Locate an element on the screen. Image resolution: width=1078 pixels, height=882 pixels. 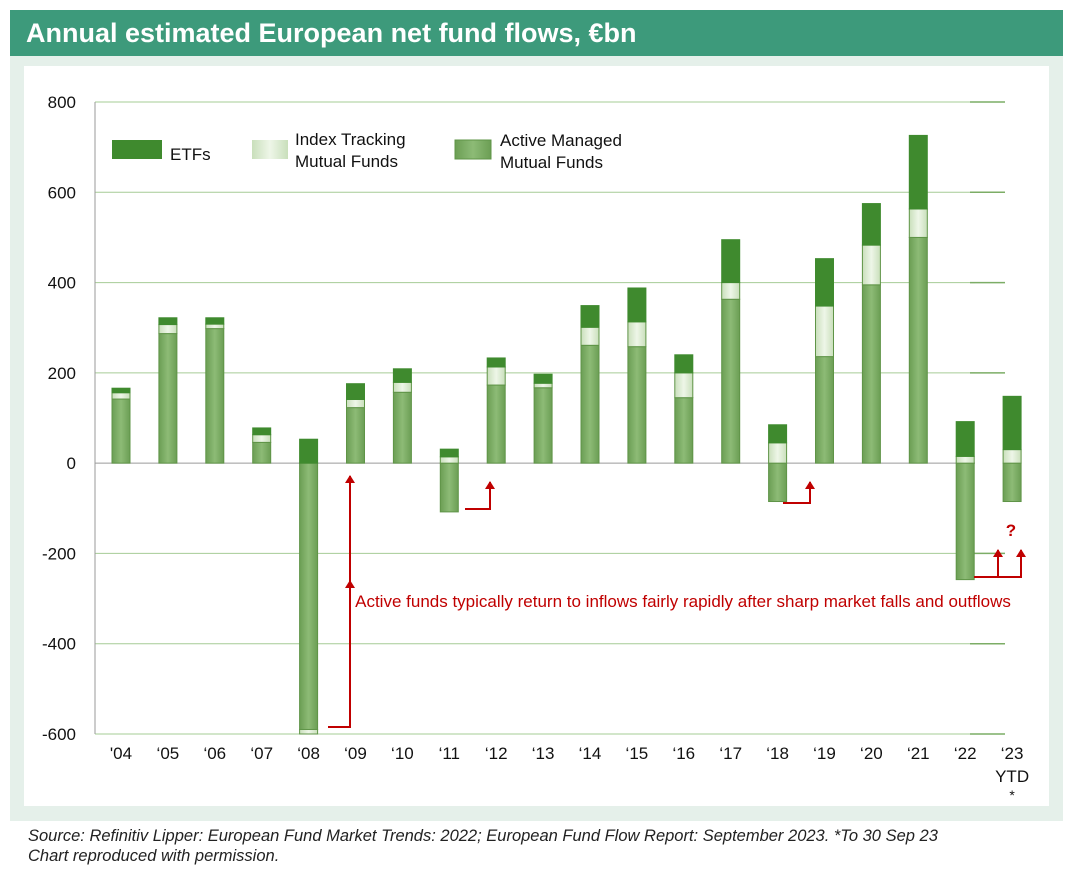
x-tick-sublabel: YTD is located at coordinates (1012, 776).